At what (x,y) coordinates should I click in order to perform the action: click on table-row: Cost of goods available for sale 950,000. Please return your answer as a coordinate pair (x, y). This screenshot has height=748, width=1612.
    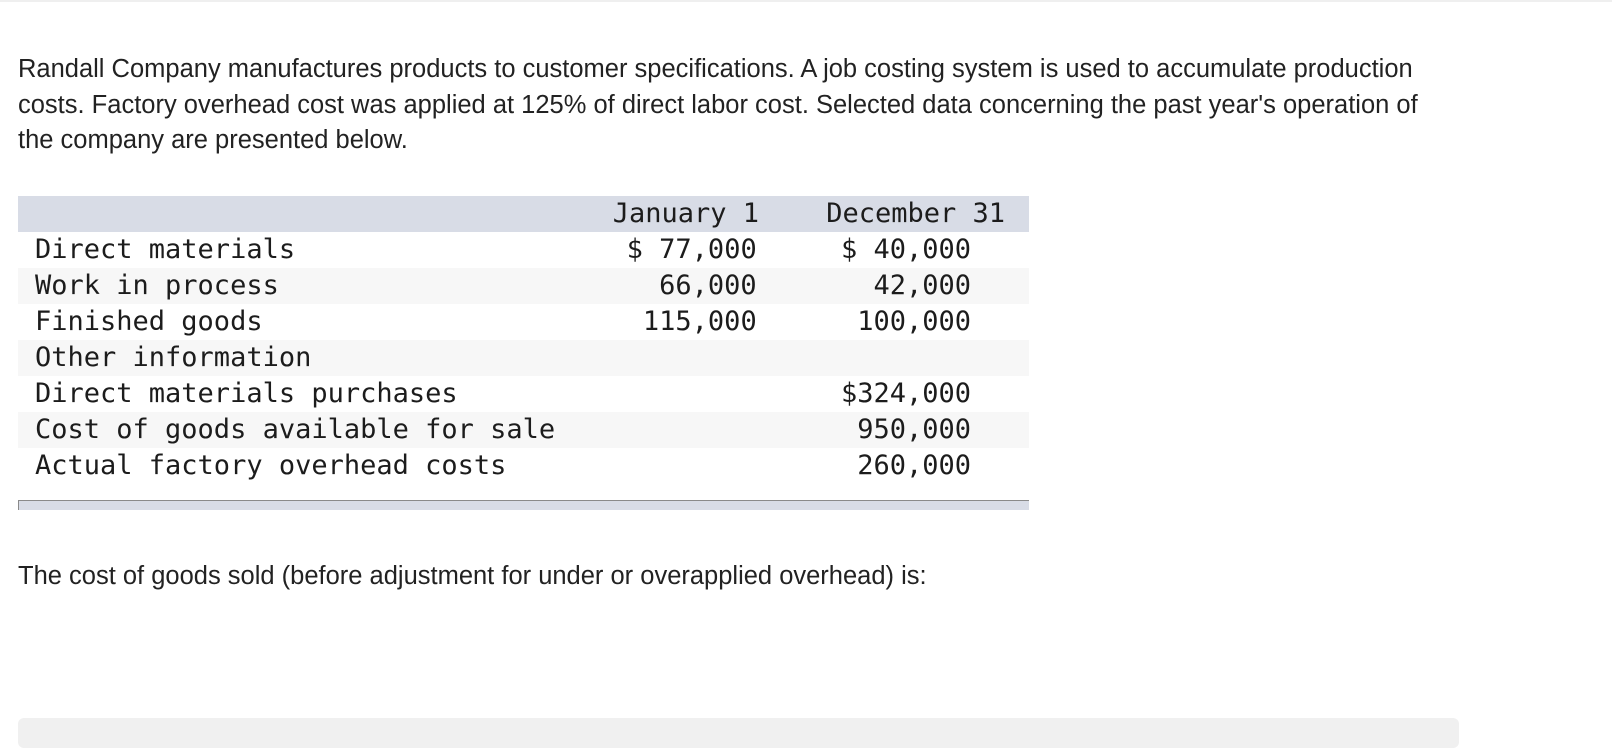
    Looking at the image, I should click on (523, 430).